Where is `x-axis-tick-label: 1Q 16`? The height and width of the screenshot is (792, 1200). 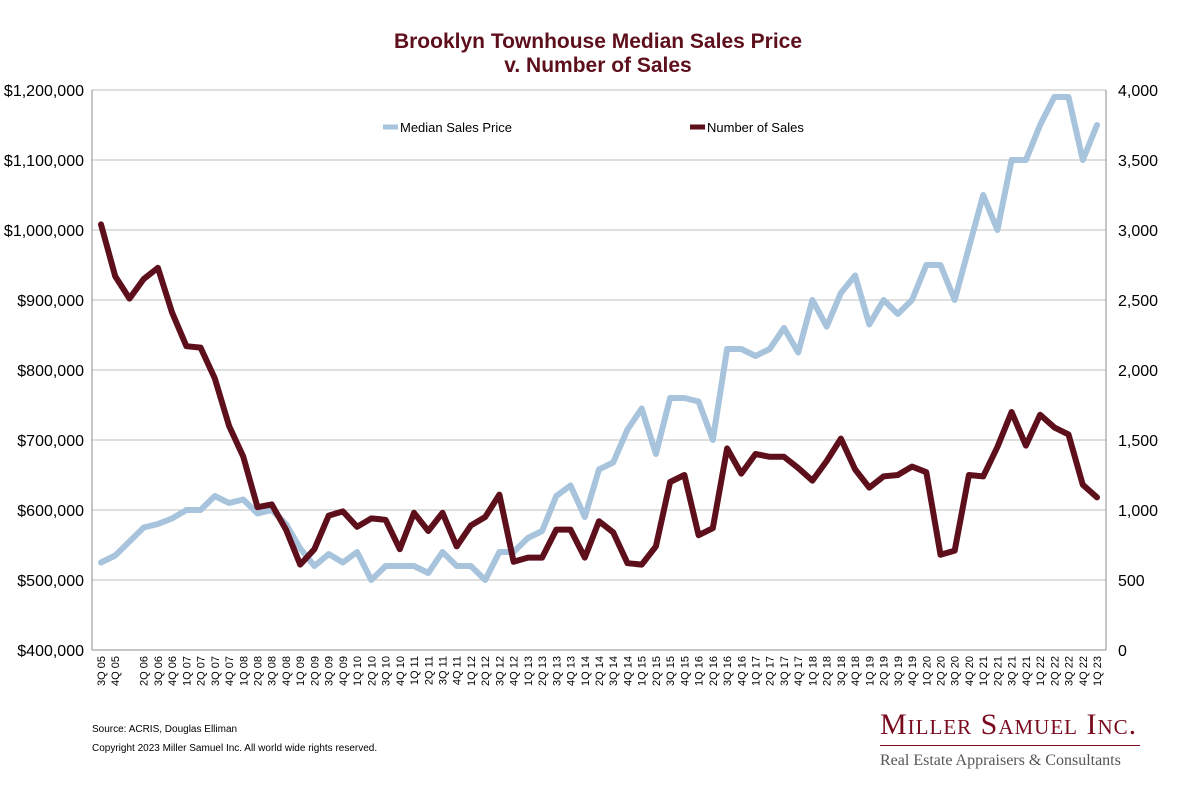 x-axis-tick-label: 1Q 16 is located at coordinates (700, 671).